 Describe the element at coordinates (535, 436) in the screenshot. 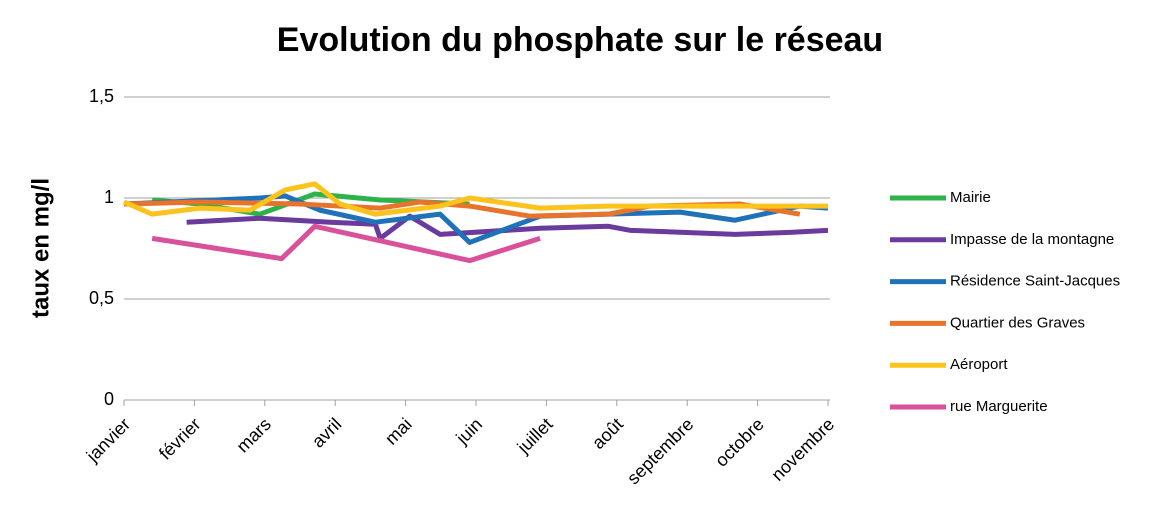

I see `x-tick-label: juillet` at that location.